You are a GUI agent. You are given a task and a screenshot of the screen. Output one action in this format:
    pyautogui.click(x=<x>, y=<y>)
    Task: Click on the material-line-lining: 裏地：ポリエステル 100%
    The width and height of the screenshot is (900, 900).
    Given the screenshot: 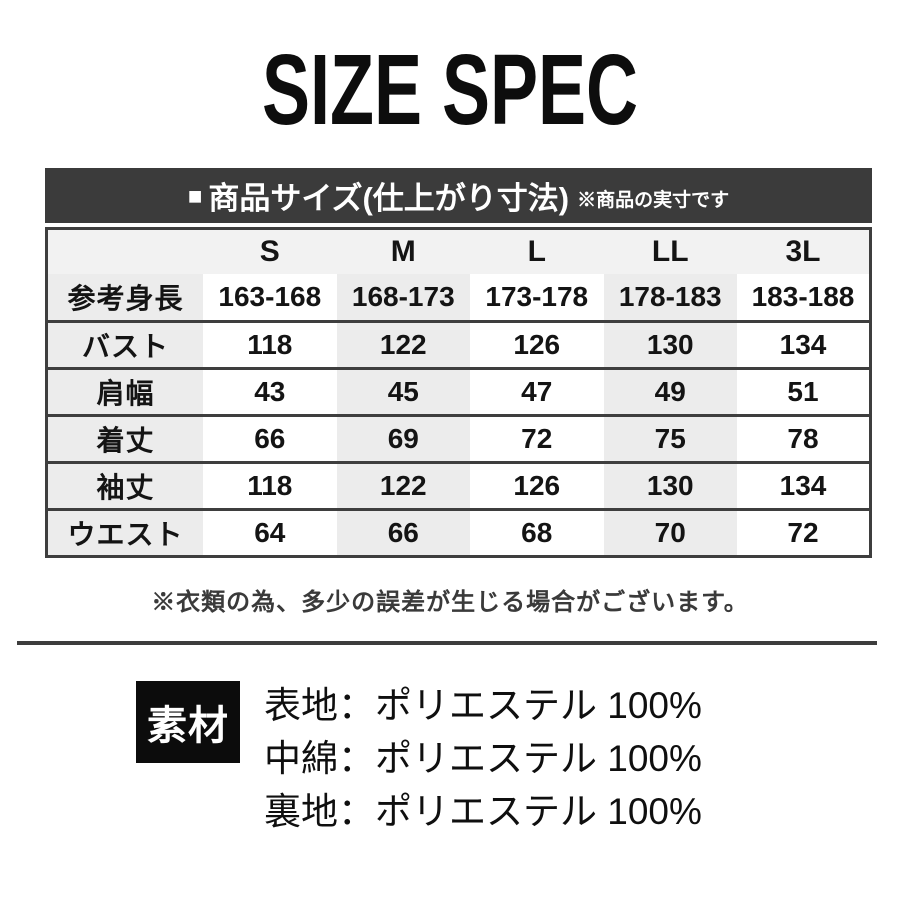 What is the action you would take?
    pyautogui.click(x=483, y=811)
    